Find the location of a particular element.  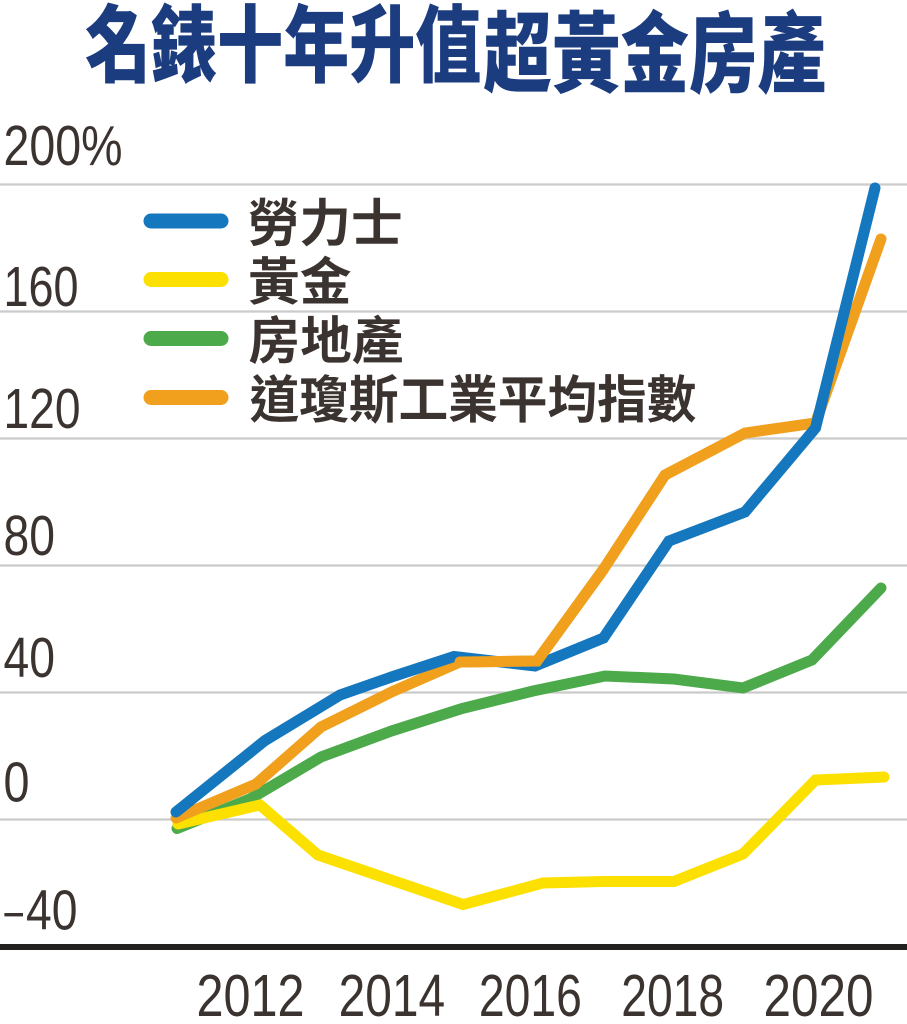

svg-text: 2016 is located at coordinates (530, 993).